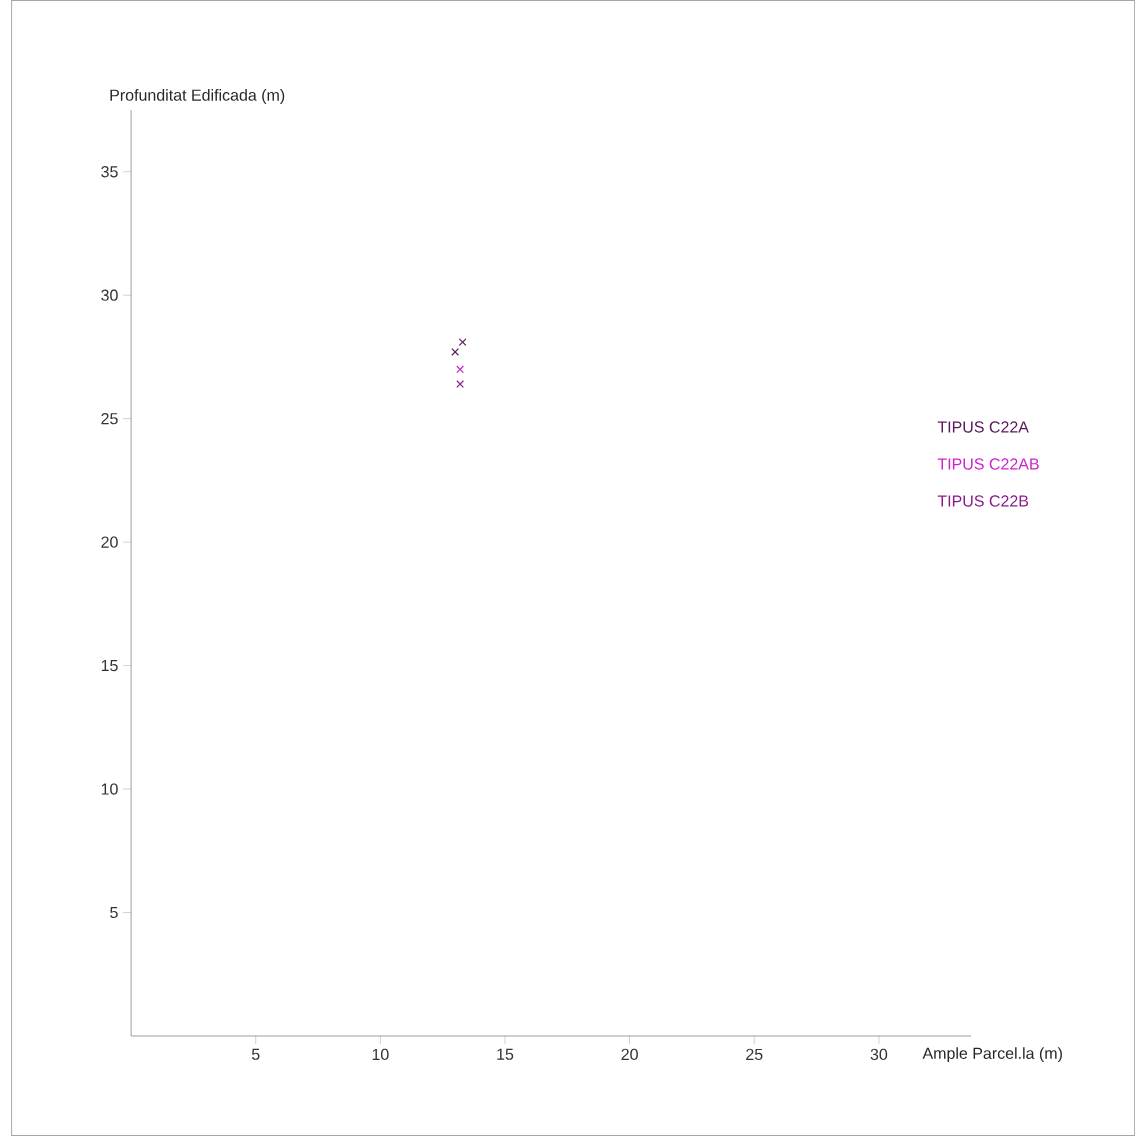 The height and width of the screenshot is (1136, 1135). What do you see at coordinates (109, 789) in the screenshot?
I see `y-tick-label: 10` at bounding box center [109, 789].